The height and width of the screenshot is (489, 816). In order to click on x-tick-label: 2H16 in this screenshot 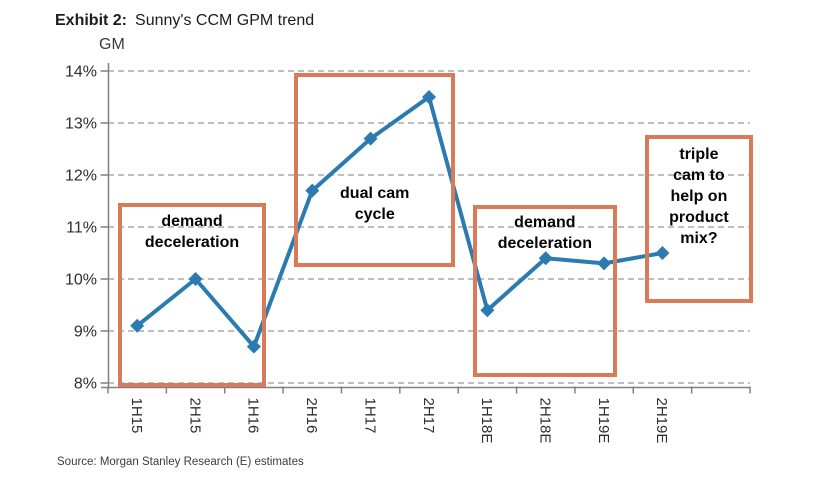, I will do `click(311, 416)`.